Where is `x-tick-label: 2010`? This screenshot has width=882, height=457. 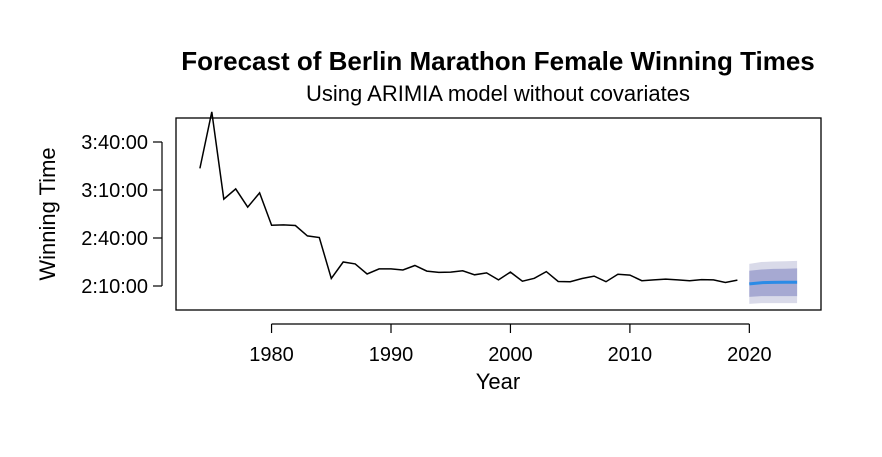 x-tick-label: 2010 is located at coordinates (630, 355).